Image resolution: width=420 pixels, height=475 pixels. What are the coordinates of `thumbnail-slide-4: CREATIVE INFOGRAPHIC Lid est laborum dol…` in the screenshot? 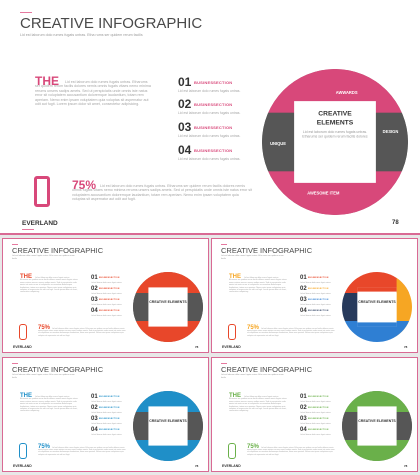 It's located at (314, 414).